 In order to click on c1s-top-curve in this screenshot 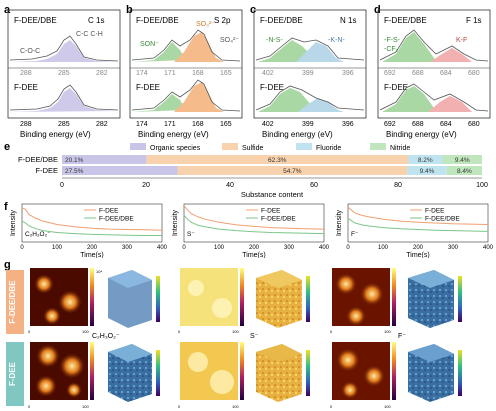, I will do `click(64, 48)`.